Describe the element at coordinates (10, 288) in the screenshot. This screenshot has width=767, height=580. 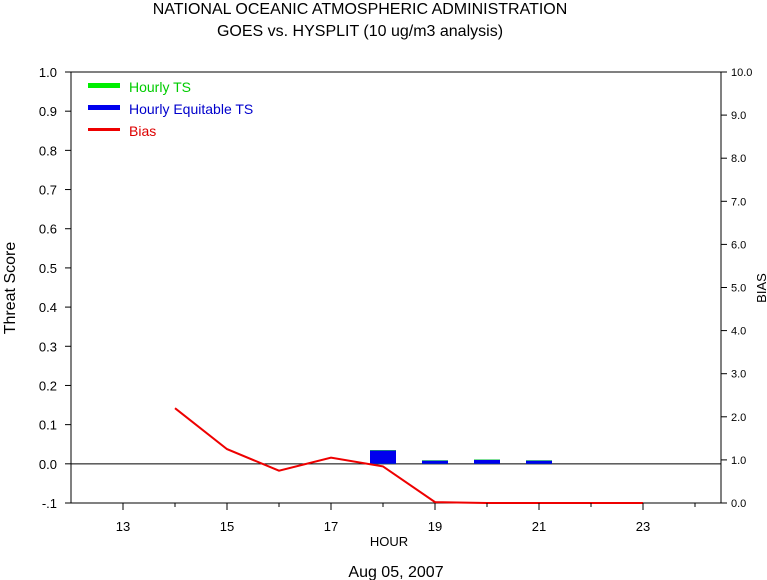
I see `left-axis-label: Threat Score` at that location.